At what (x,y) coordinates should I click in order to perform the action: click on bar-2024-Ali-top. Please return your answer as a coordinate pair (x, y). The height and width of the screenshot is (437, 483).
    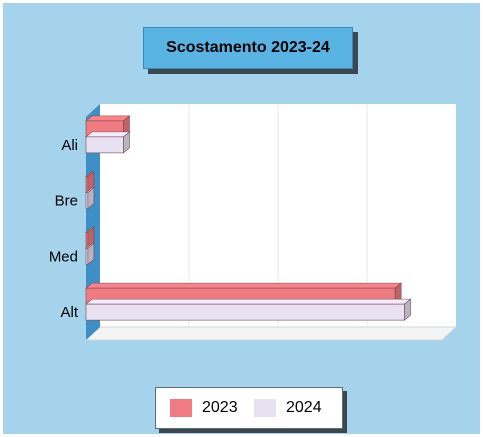
    Looking at the image, I should click on (108, 134).